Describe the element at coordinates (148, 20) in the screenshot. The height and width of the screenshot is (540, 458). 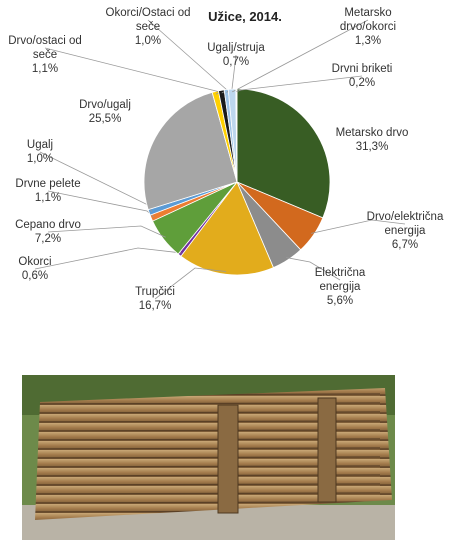
I see `category-label: Okorci/Ostaci od seče` at that location.